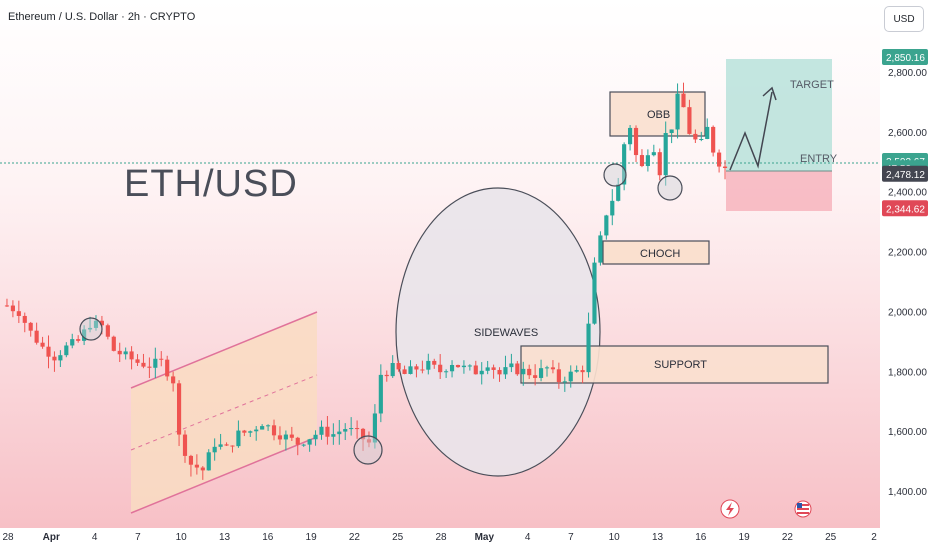  I want to click on price-tag-label: 2,850.16, so click(905, 58).